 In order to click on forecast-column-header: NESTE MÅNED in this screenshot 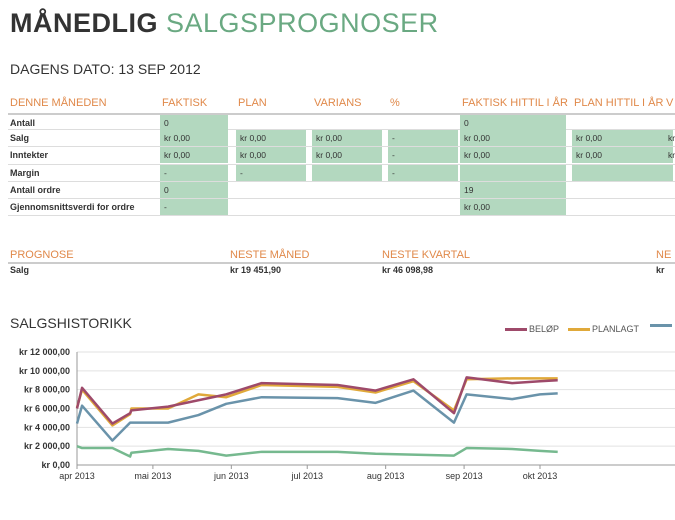, I will do `click(270, 255)`.